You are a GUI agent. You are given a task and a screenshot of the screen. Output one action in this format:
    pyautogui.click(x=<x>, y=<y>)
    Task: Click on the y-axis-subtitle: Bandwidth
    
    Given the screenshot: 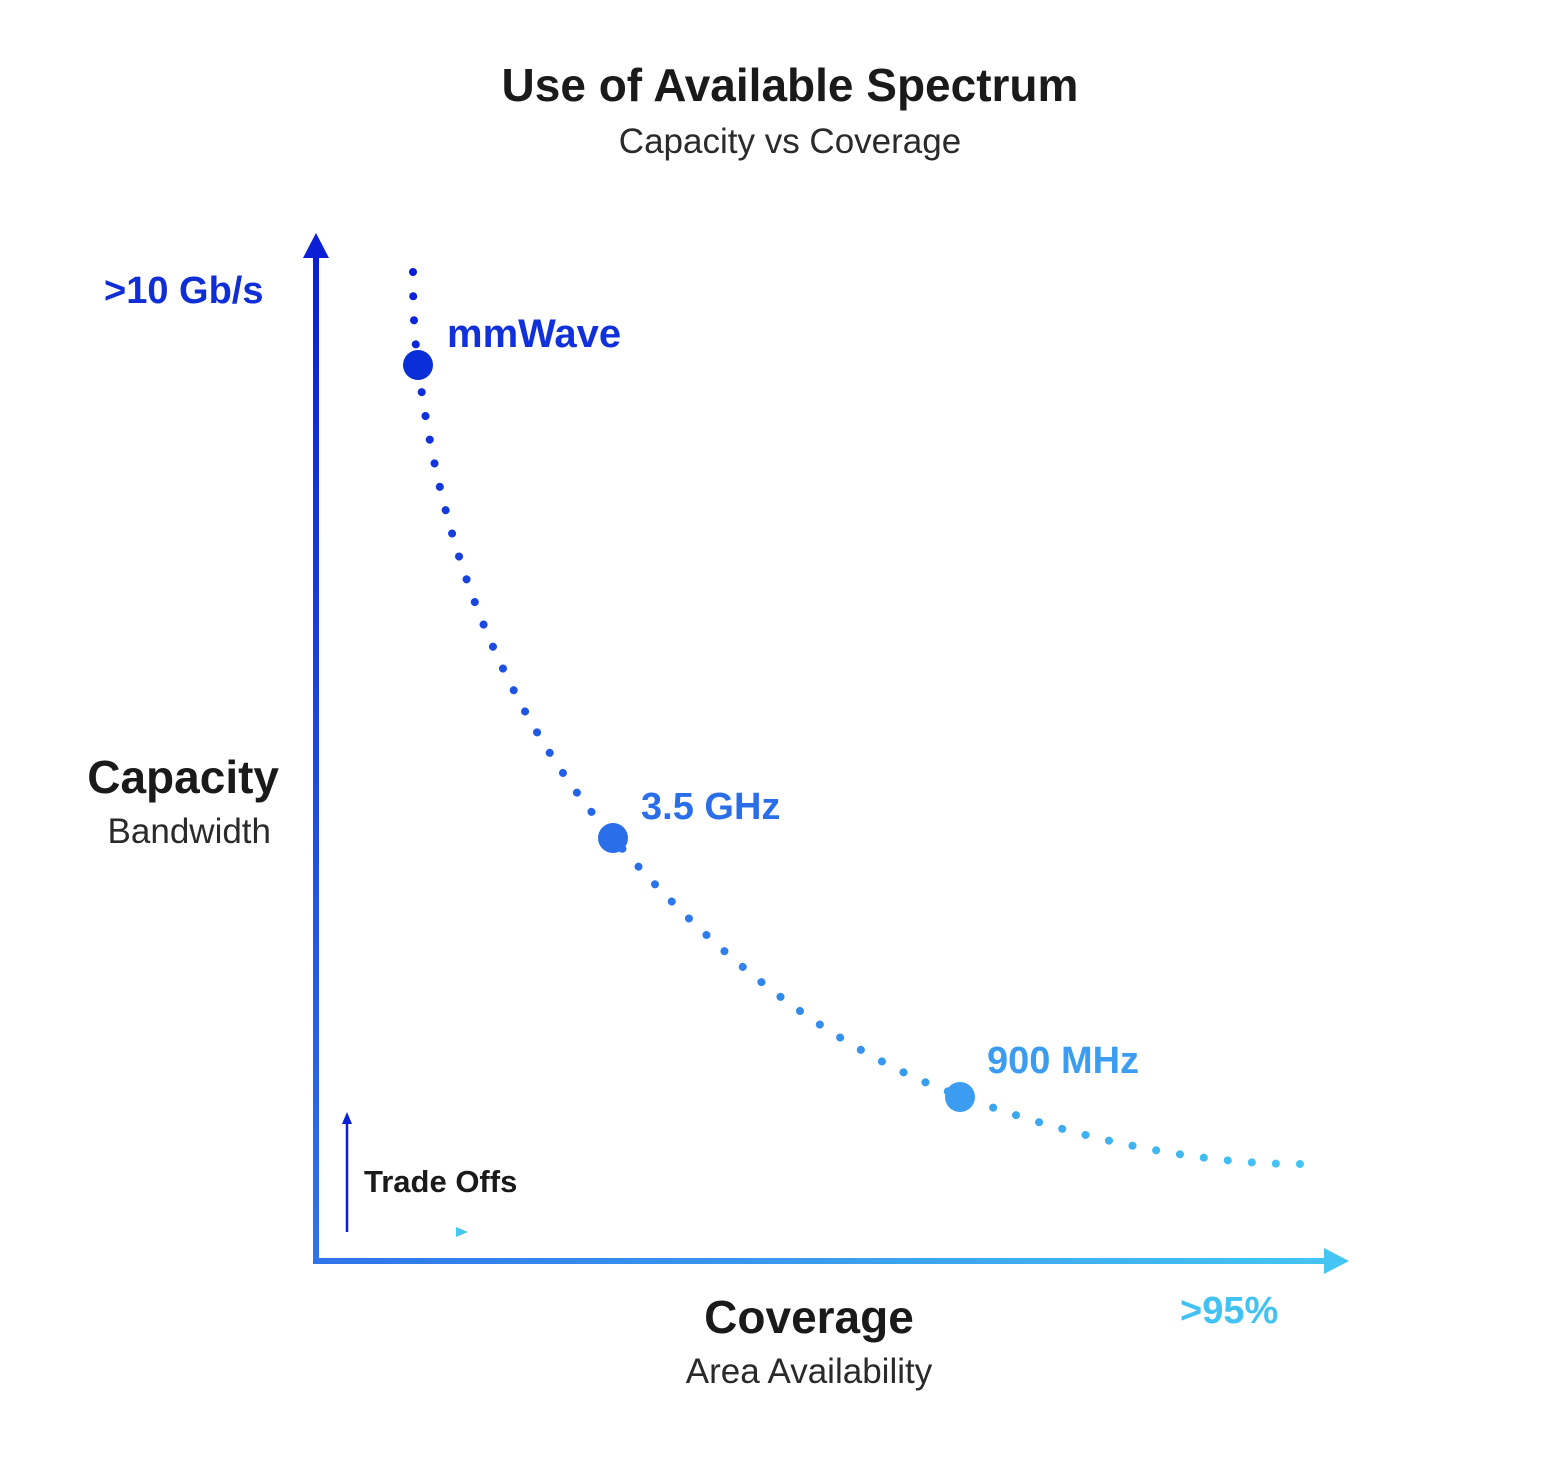 What is the action you would take?
    pyautogui.click(x=189, y=831)
    